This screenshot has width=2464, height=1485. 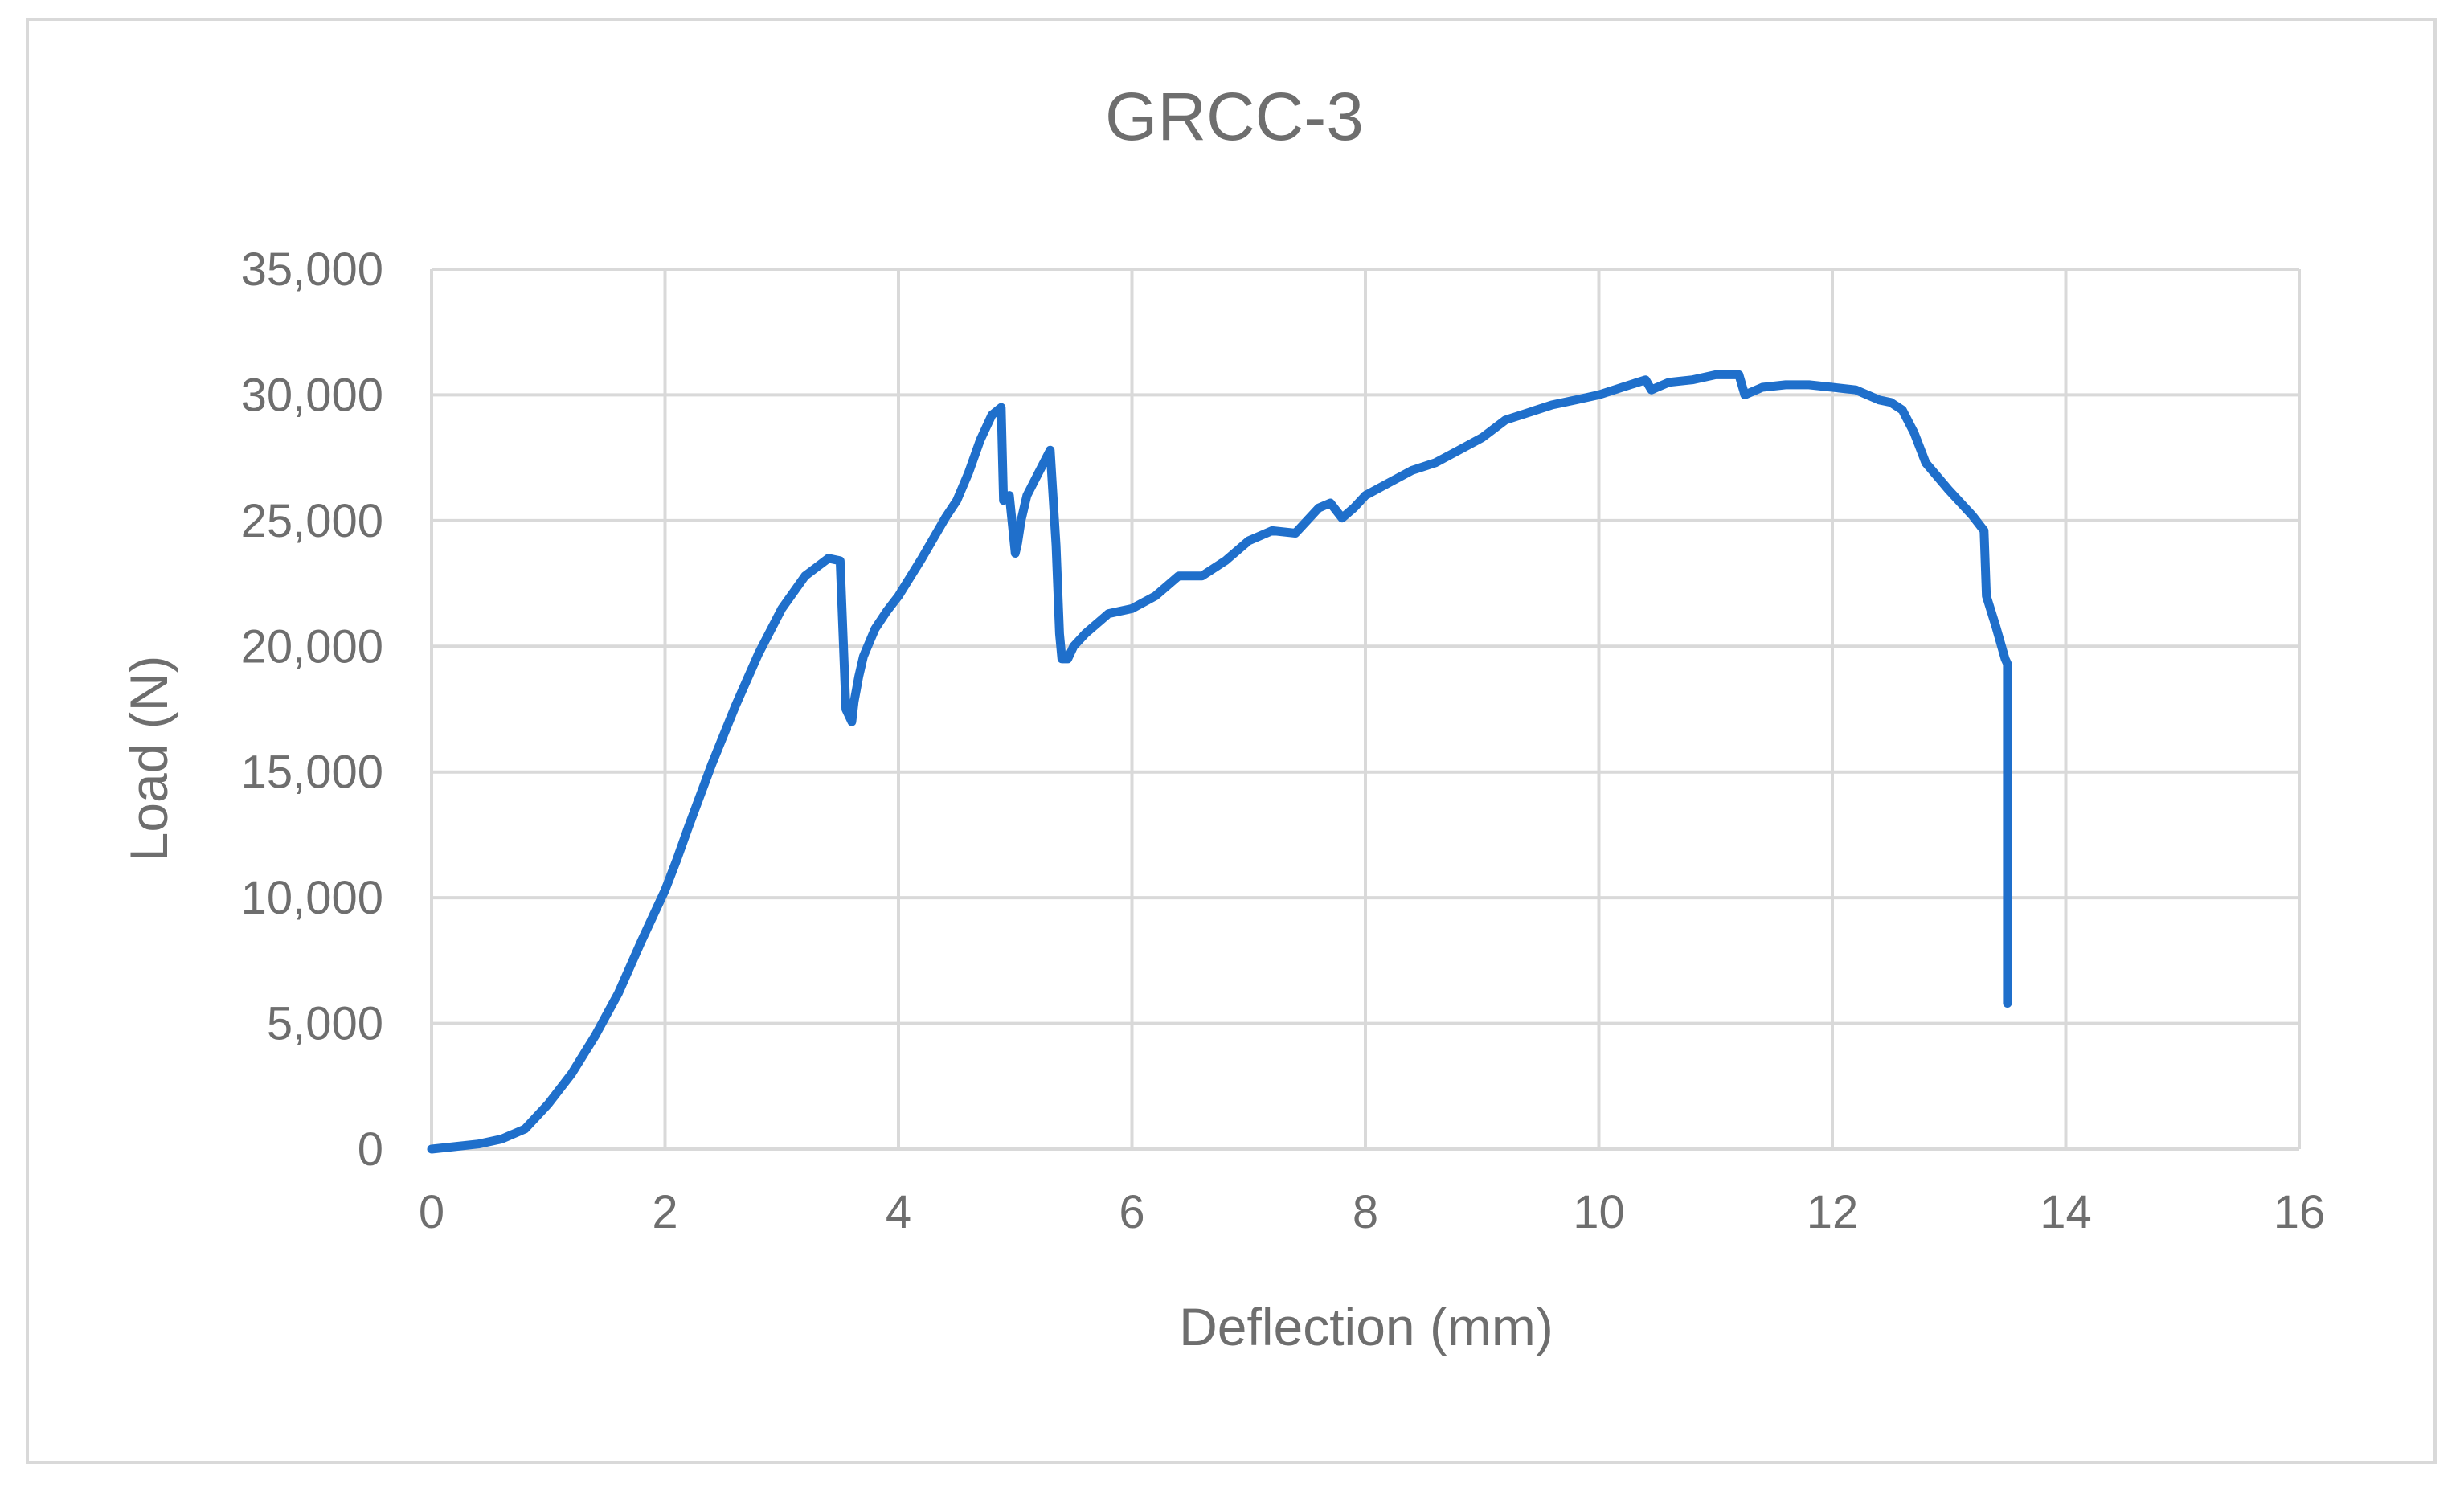 I want to click on x-tick-label: 0, so click(x=431, y=1212).